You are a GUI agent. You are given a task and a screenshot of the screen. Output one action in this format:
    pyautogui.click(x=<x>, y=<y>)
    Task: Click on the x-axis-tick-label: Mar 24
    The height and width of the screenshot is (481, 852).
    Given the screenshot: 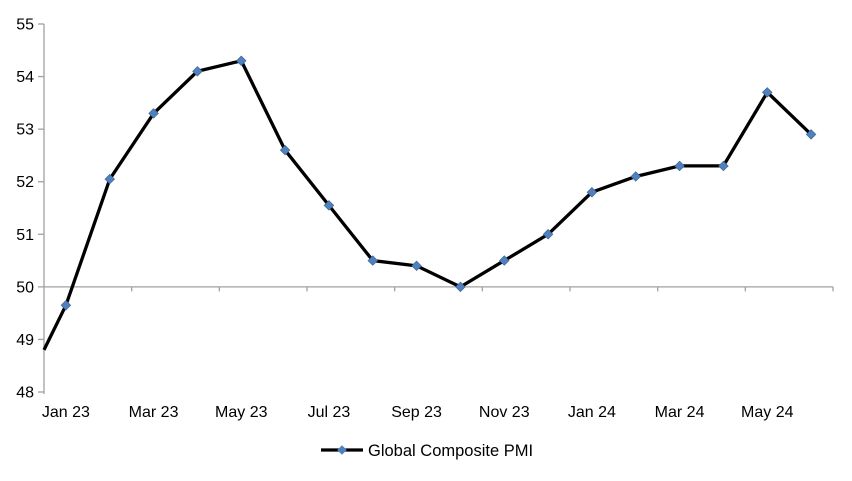 What is the action you would take?
    pyautogui.click(x=680, y=412)
    